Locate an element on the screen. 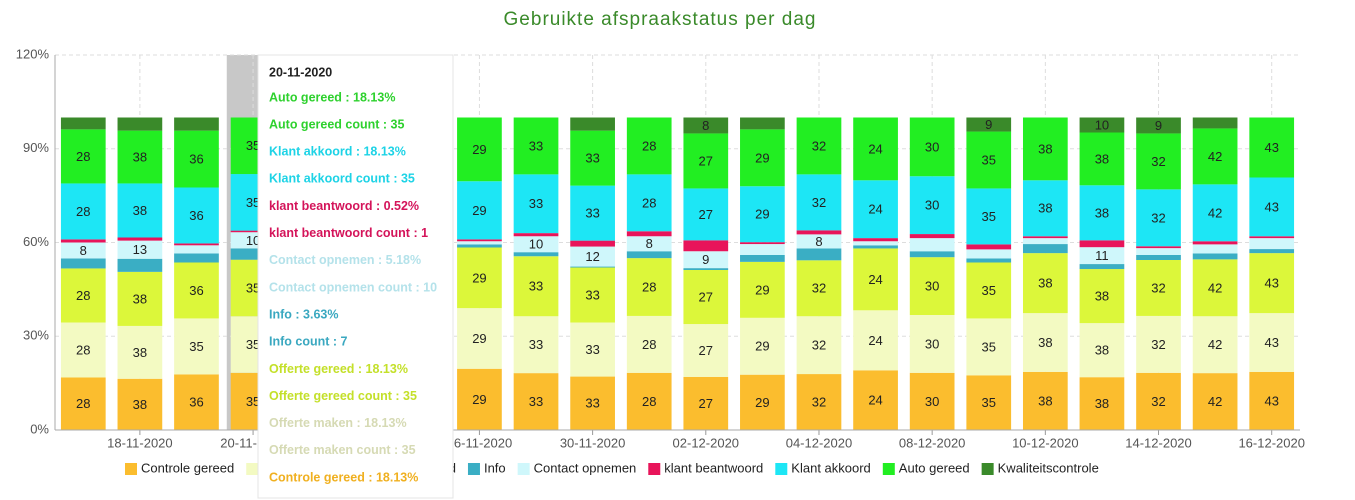 The height and width of the screenshot is (500, 1355). x-tick-label: 14-12-2020 is located at coordinates (1158, 442).